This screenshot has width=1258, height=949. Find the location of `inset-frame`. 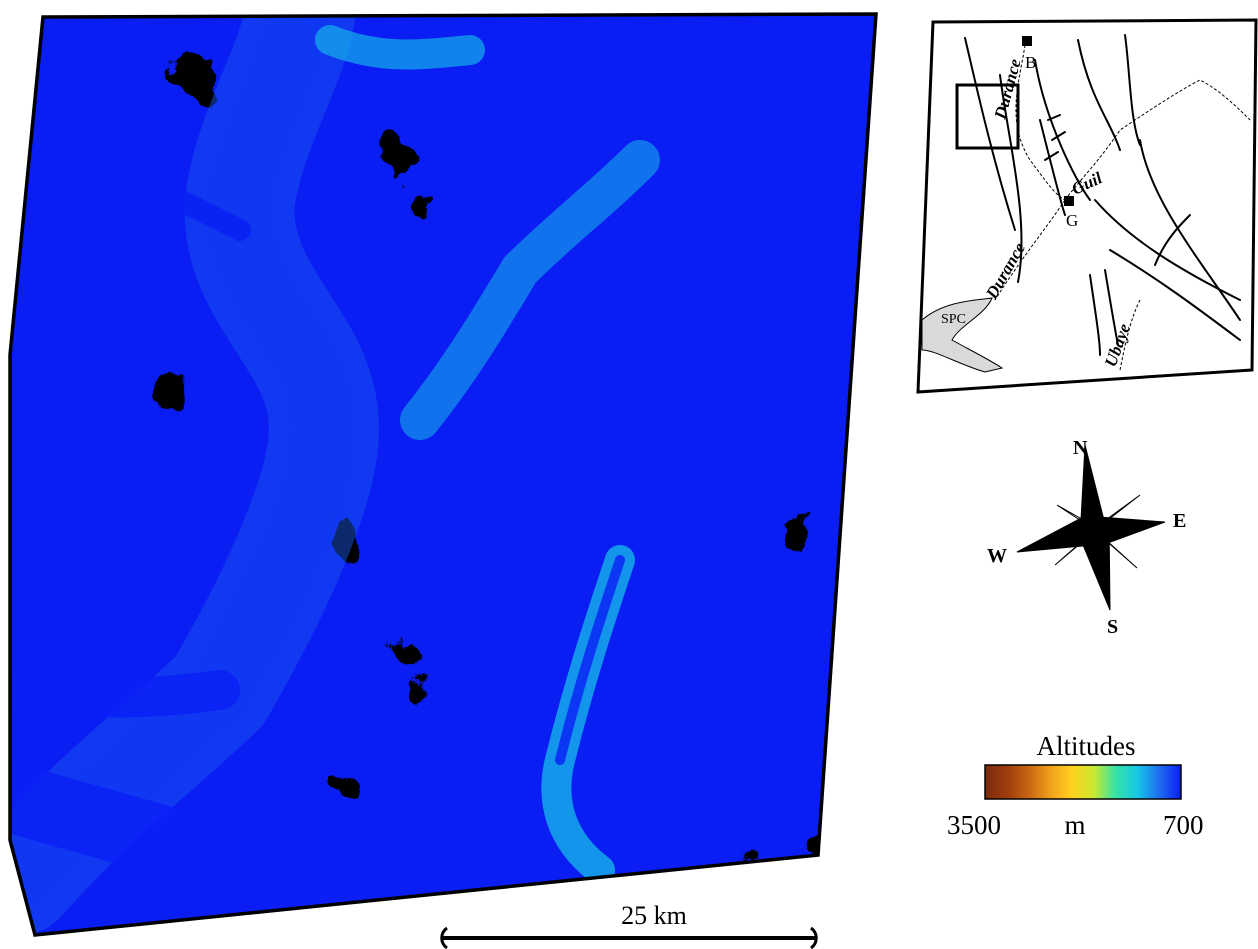

inset-frame is located at coordinates (1087, 206).